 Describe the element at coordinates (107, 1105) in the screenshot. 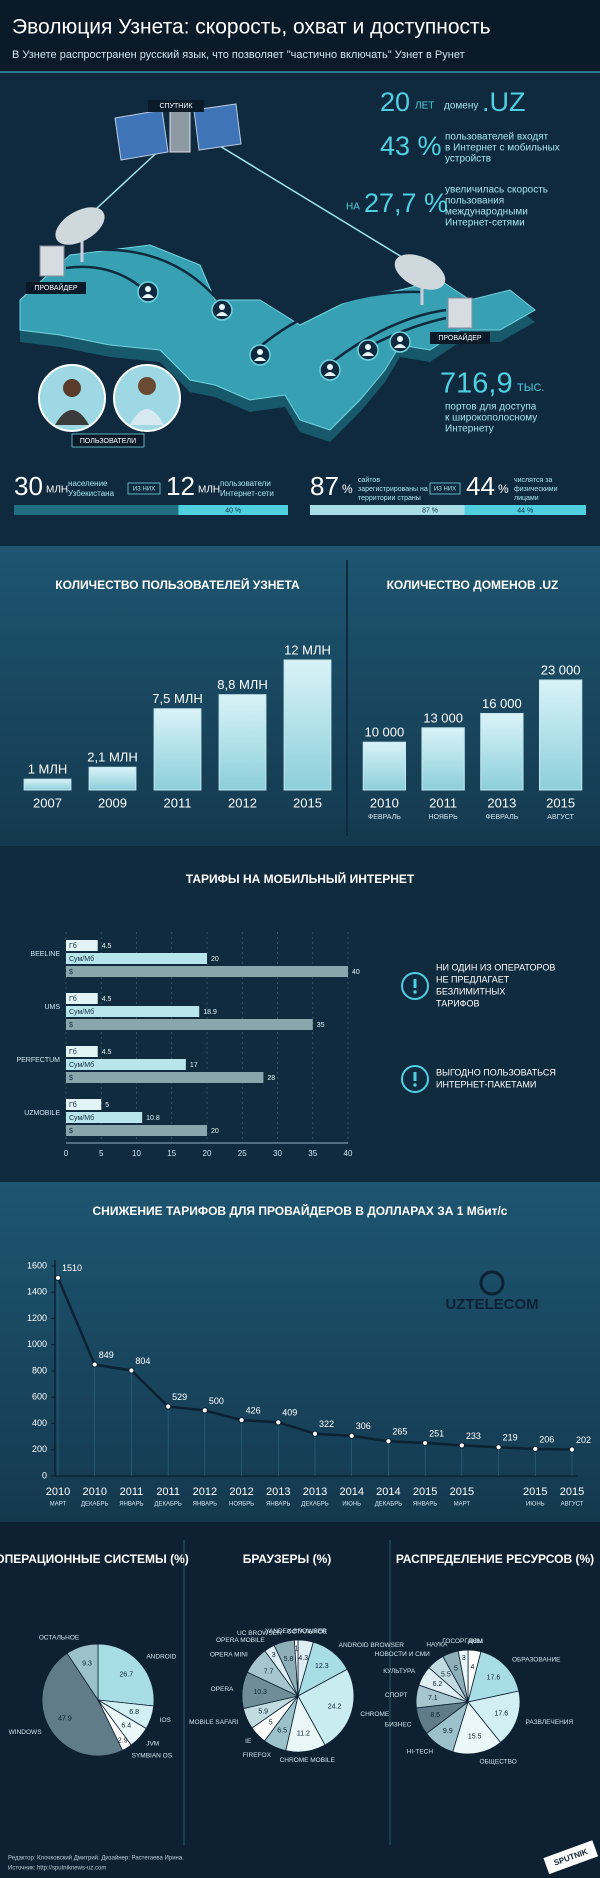

I see `value-label: 5` at that location.